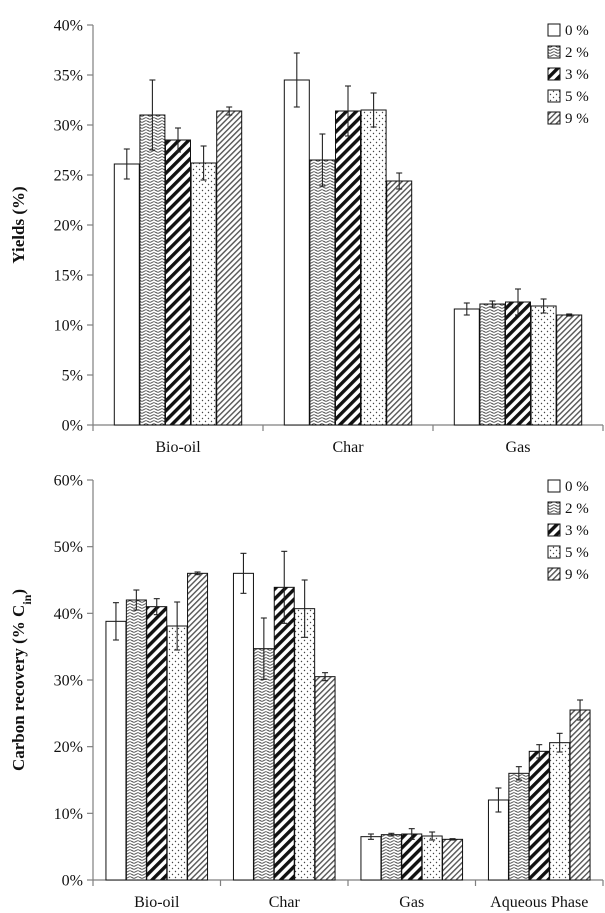  What do you see at coordinates (68, 226) in the screenshot?
I see `y-tick-label: 20%` at bounding box center [68, 226].